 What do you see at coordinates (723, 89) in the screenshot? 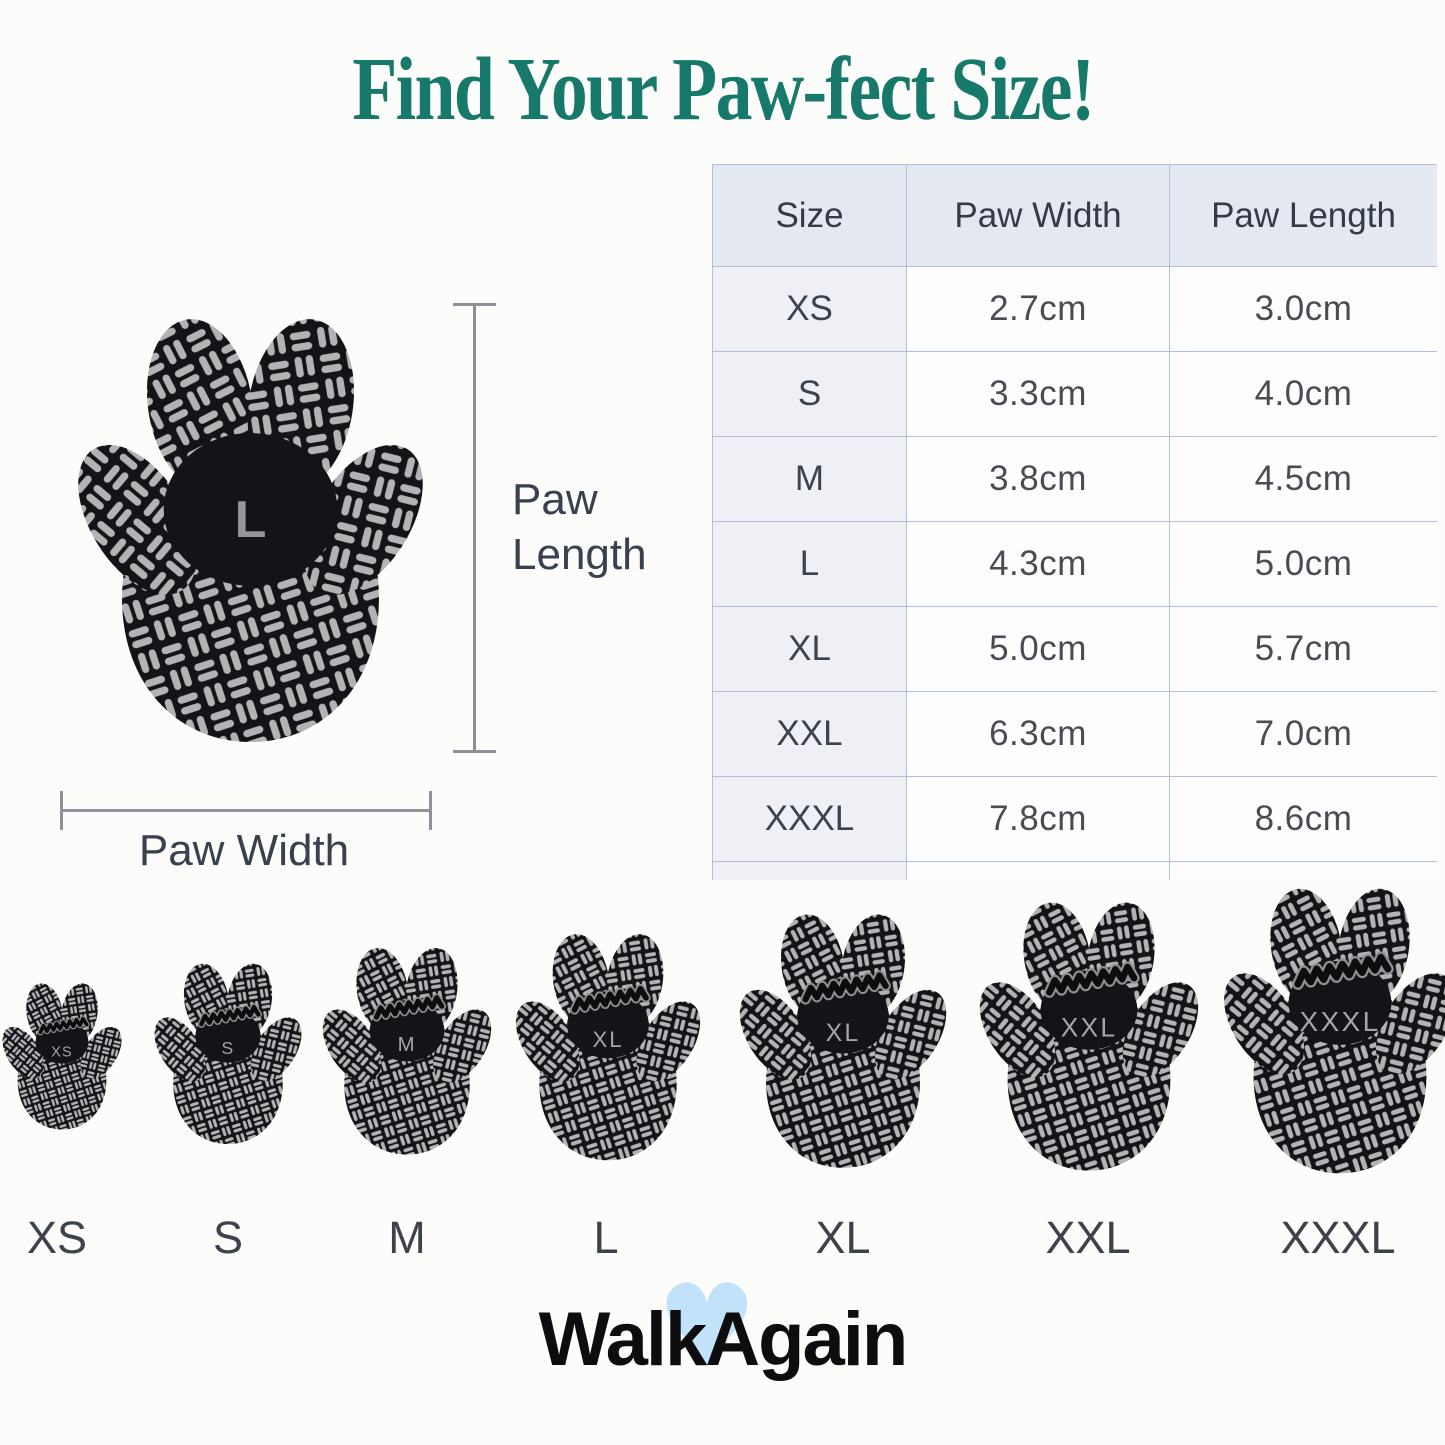
I see `page-title: Find Your Paw-fect Size!` at bounding box center [723, 89].